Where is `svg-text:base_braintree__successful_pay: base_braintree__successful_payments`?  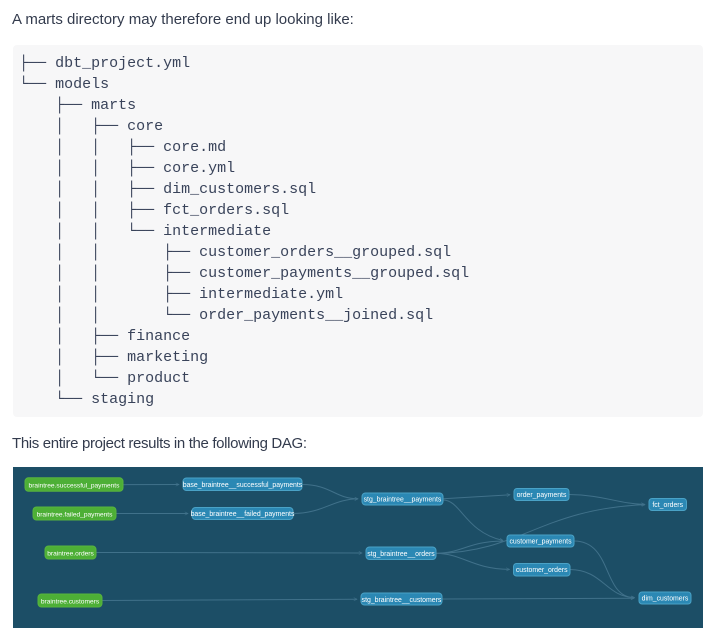
svg-text:base_braintree__successful_pay: base_braintree__successful_payments is located at coordinates (243, 485).